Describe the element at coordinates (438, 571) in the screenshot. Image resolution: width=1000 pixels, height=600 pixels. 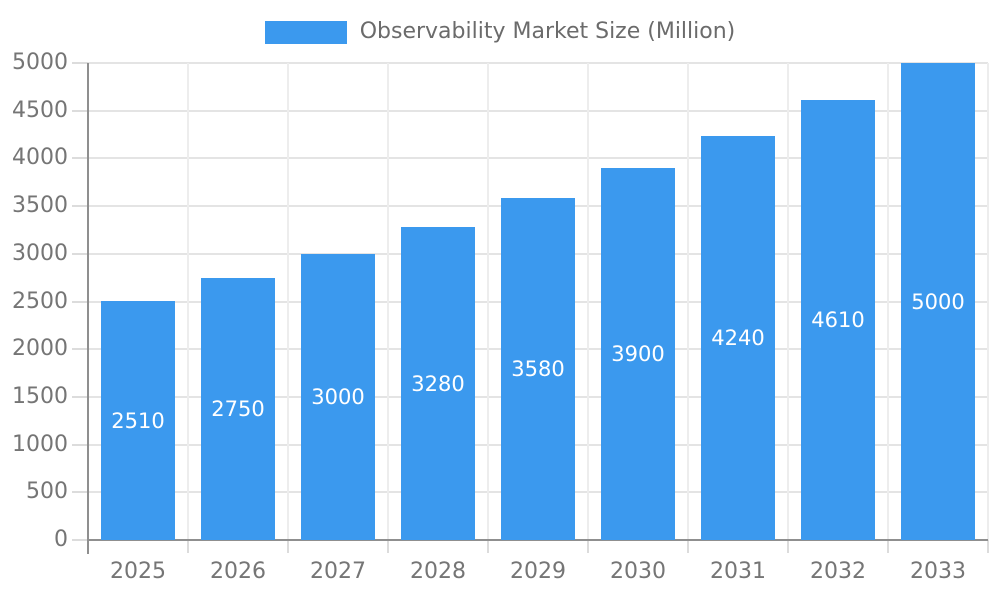
I see `x-axis-label: 2028` at that location.